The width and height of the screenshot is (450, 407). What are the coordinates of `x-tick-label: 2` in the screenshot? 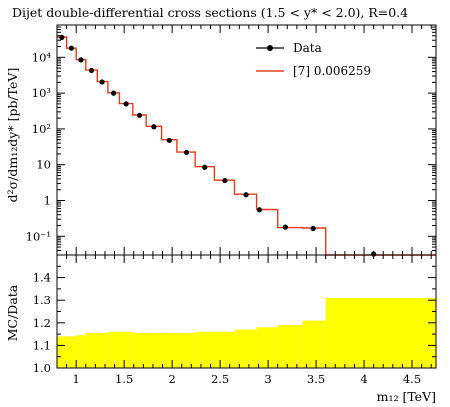 It's located at (171, 379).